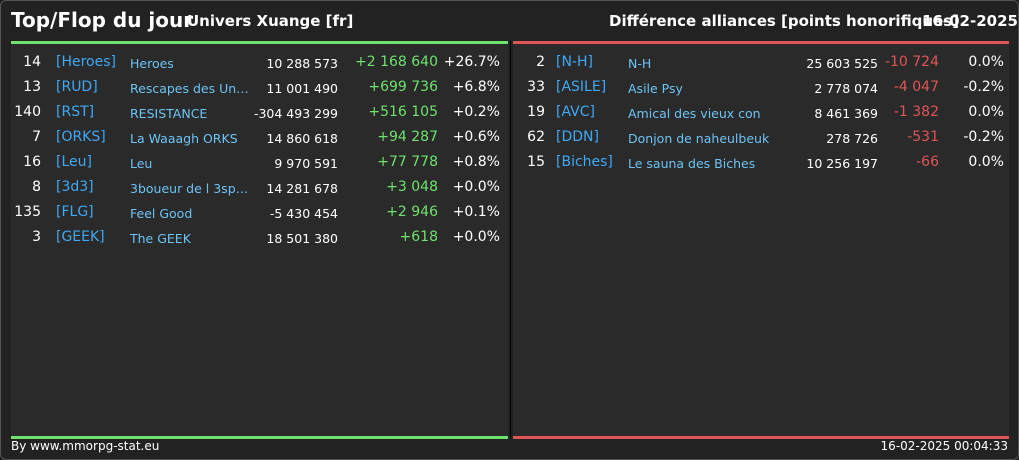 The height and width of the screenshot is (460, 1019). I want to click on alliance-name-link: RESISTANCE, so click(169, 113).